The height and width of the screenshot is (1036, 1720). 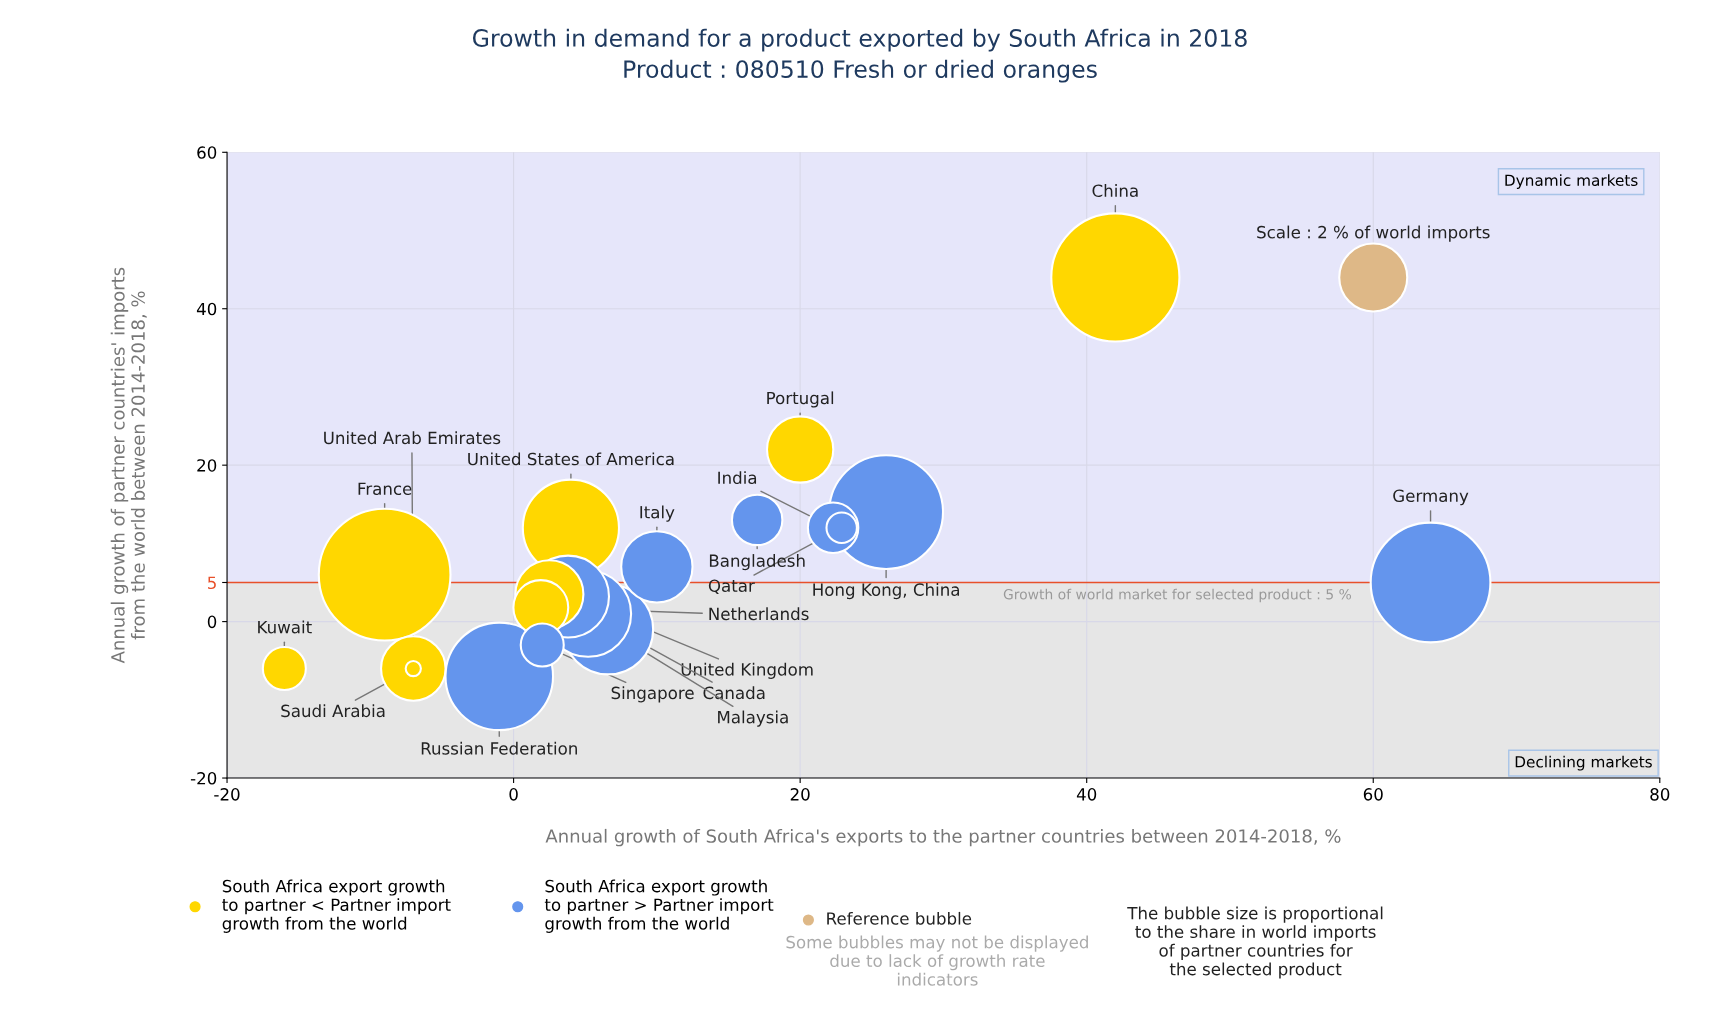 I want to click on y-tick-label: 0, so click(x=212, y=622).